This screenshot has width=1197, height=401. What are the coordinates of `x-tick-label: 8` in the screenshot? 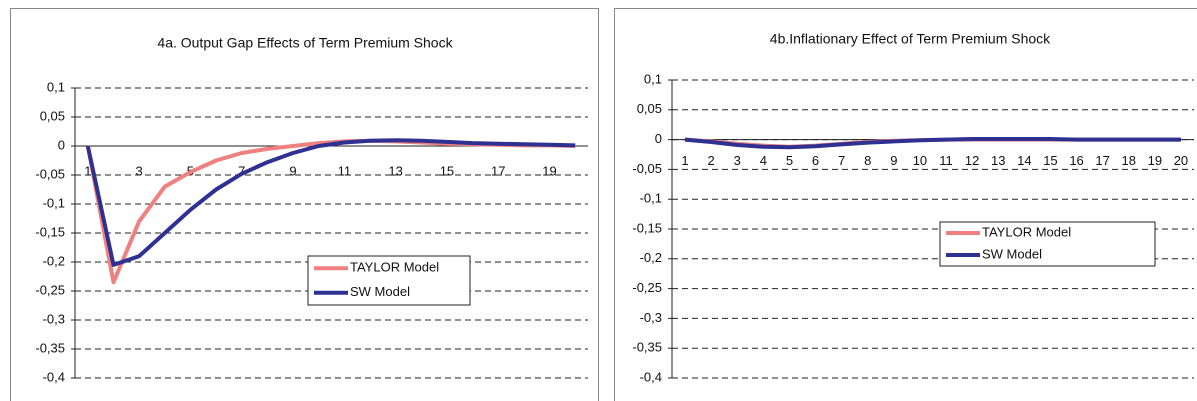 It's located at (867, 160).